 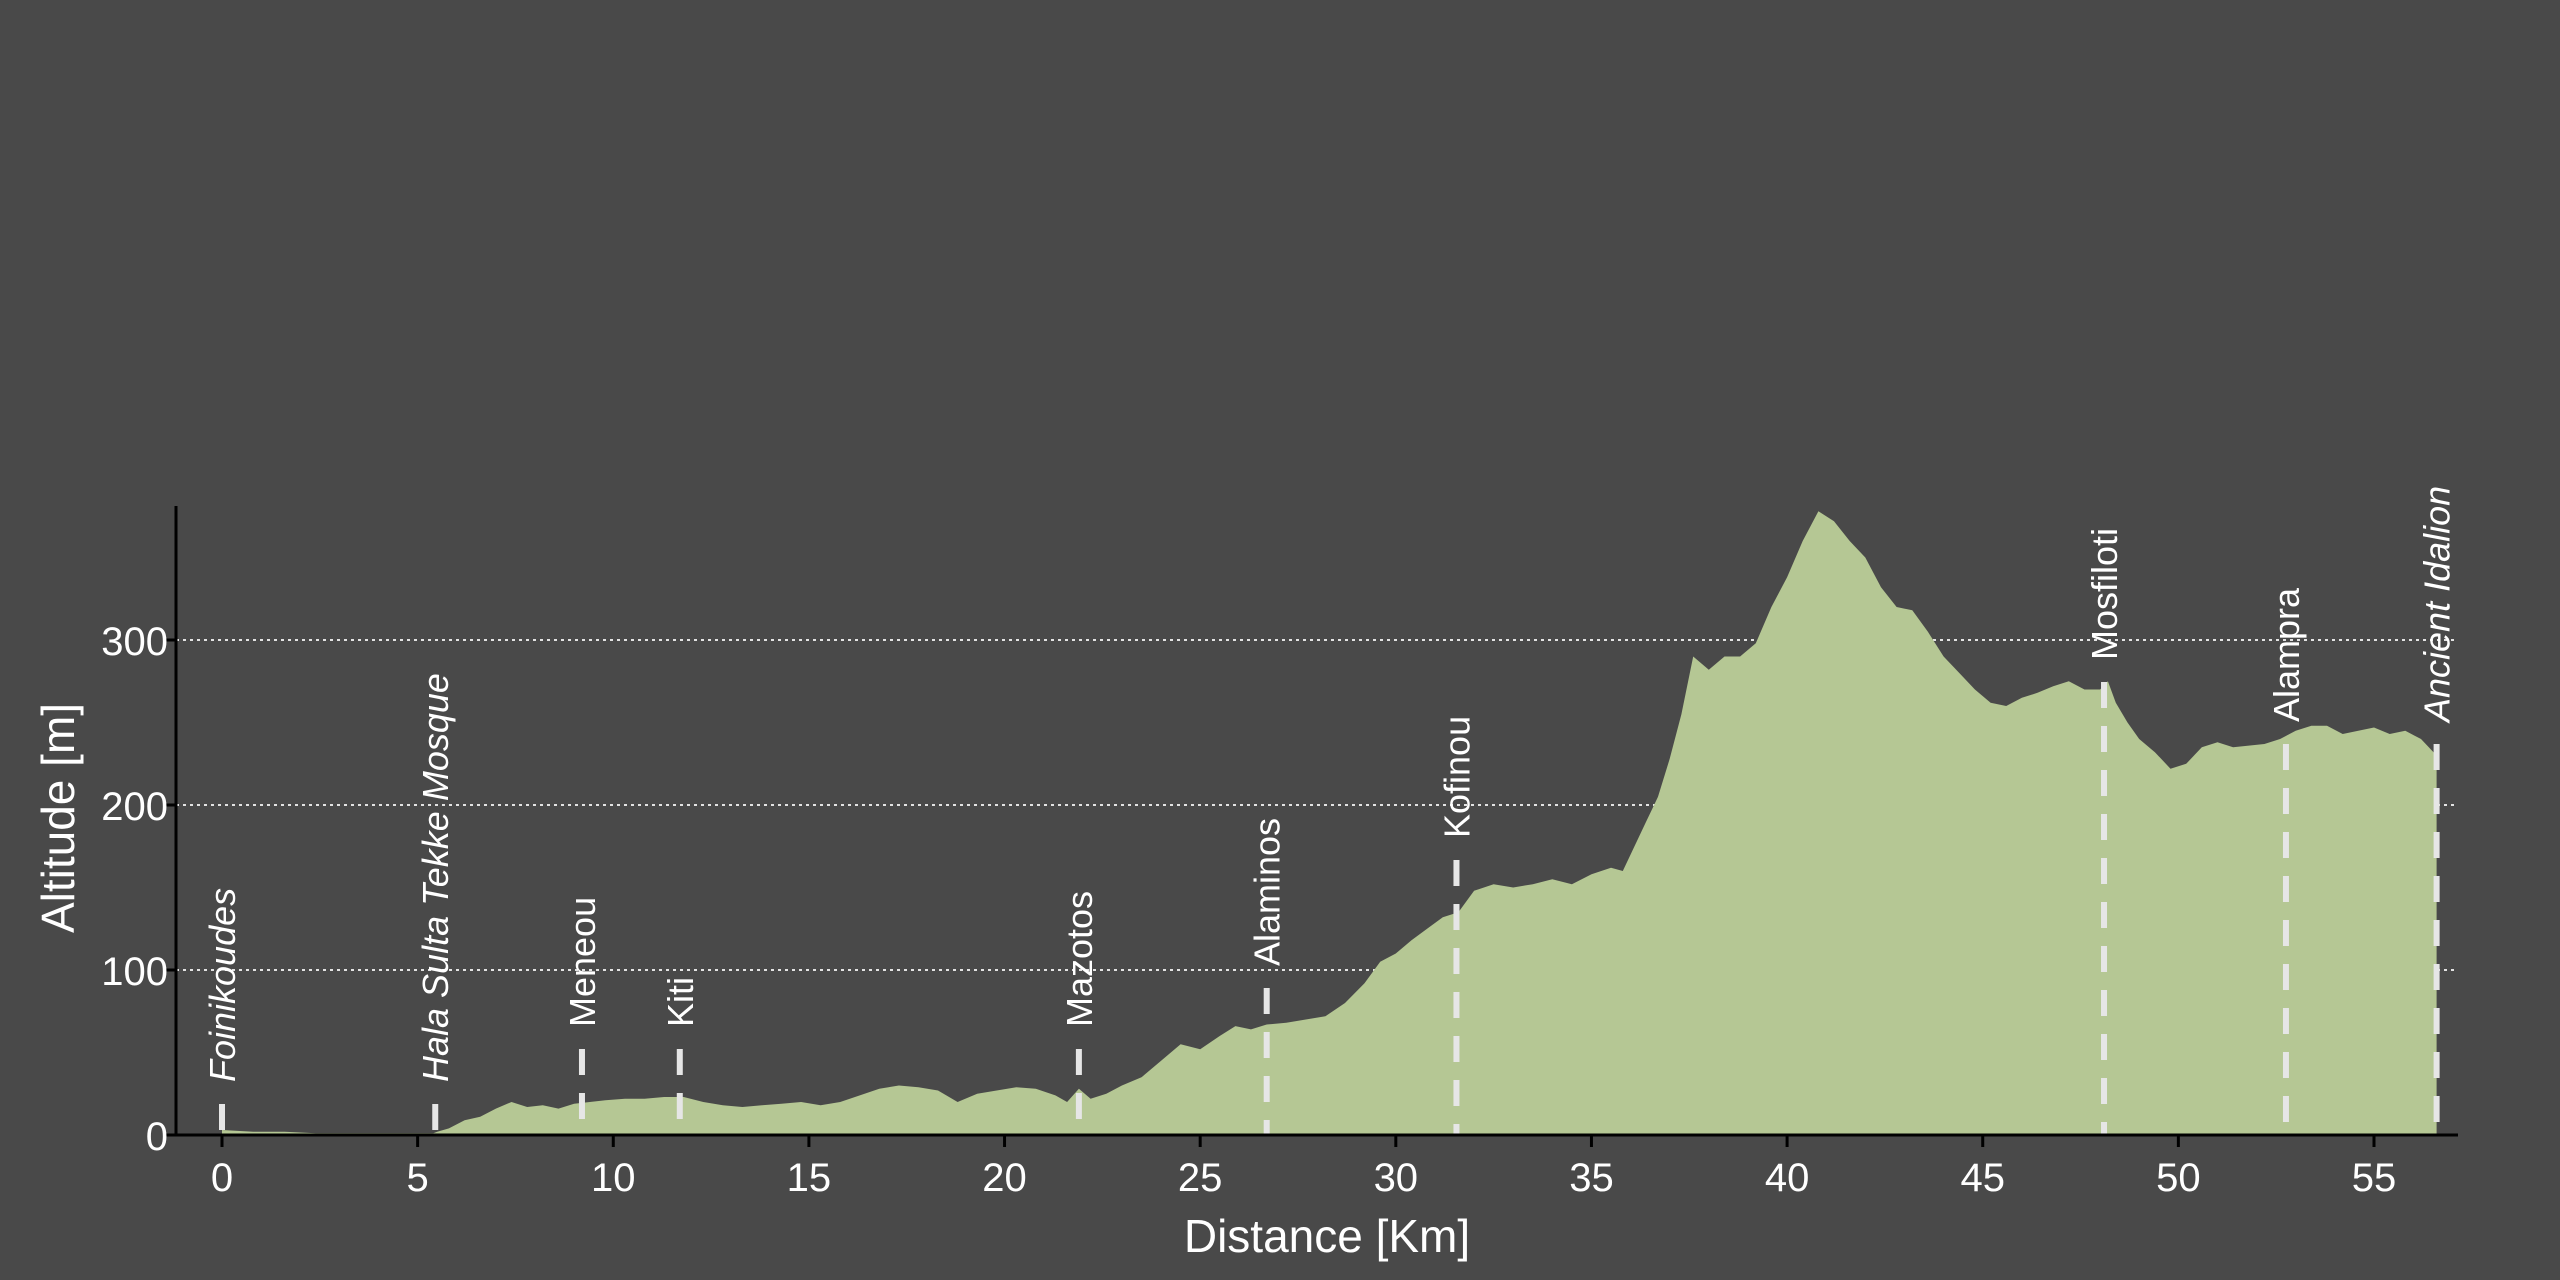 I want to click on marker-label: Kiti, so click(x=680, y=1002).